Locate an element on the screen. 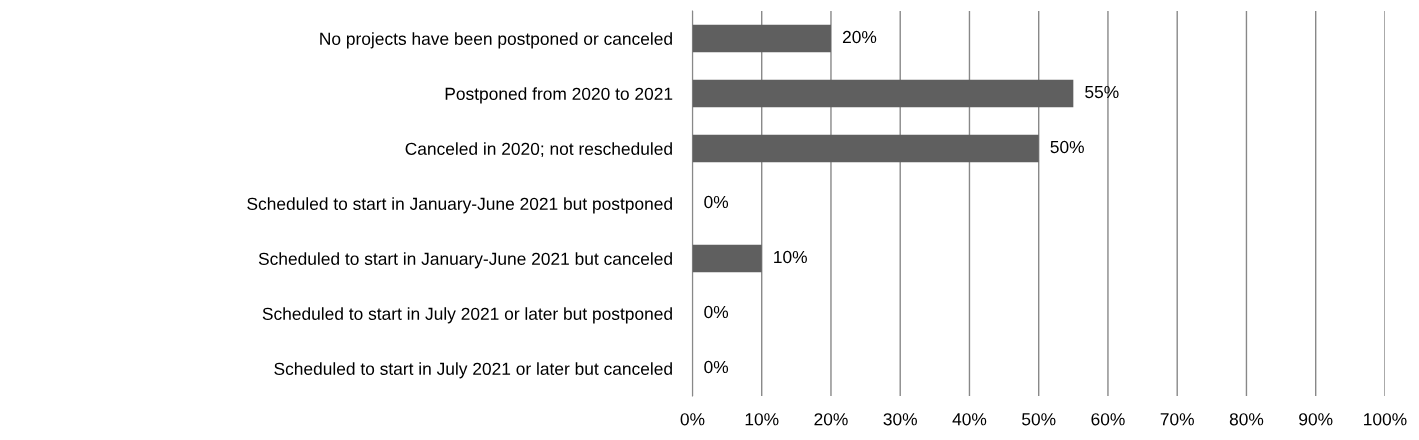 The height and width of the screenshot is (440, 1419). x-tick-label: 30% is located at coordinates (900, 419).